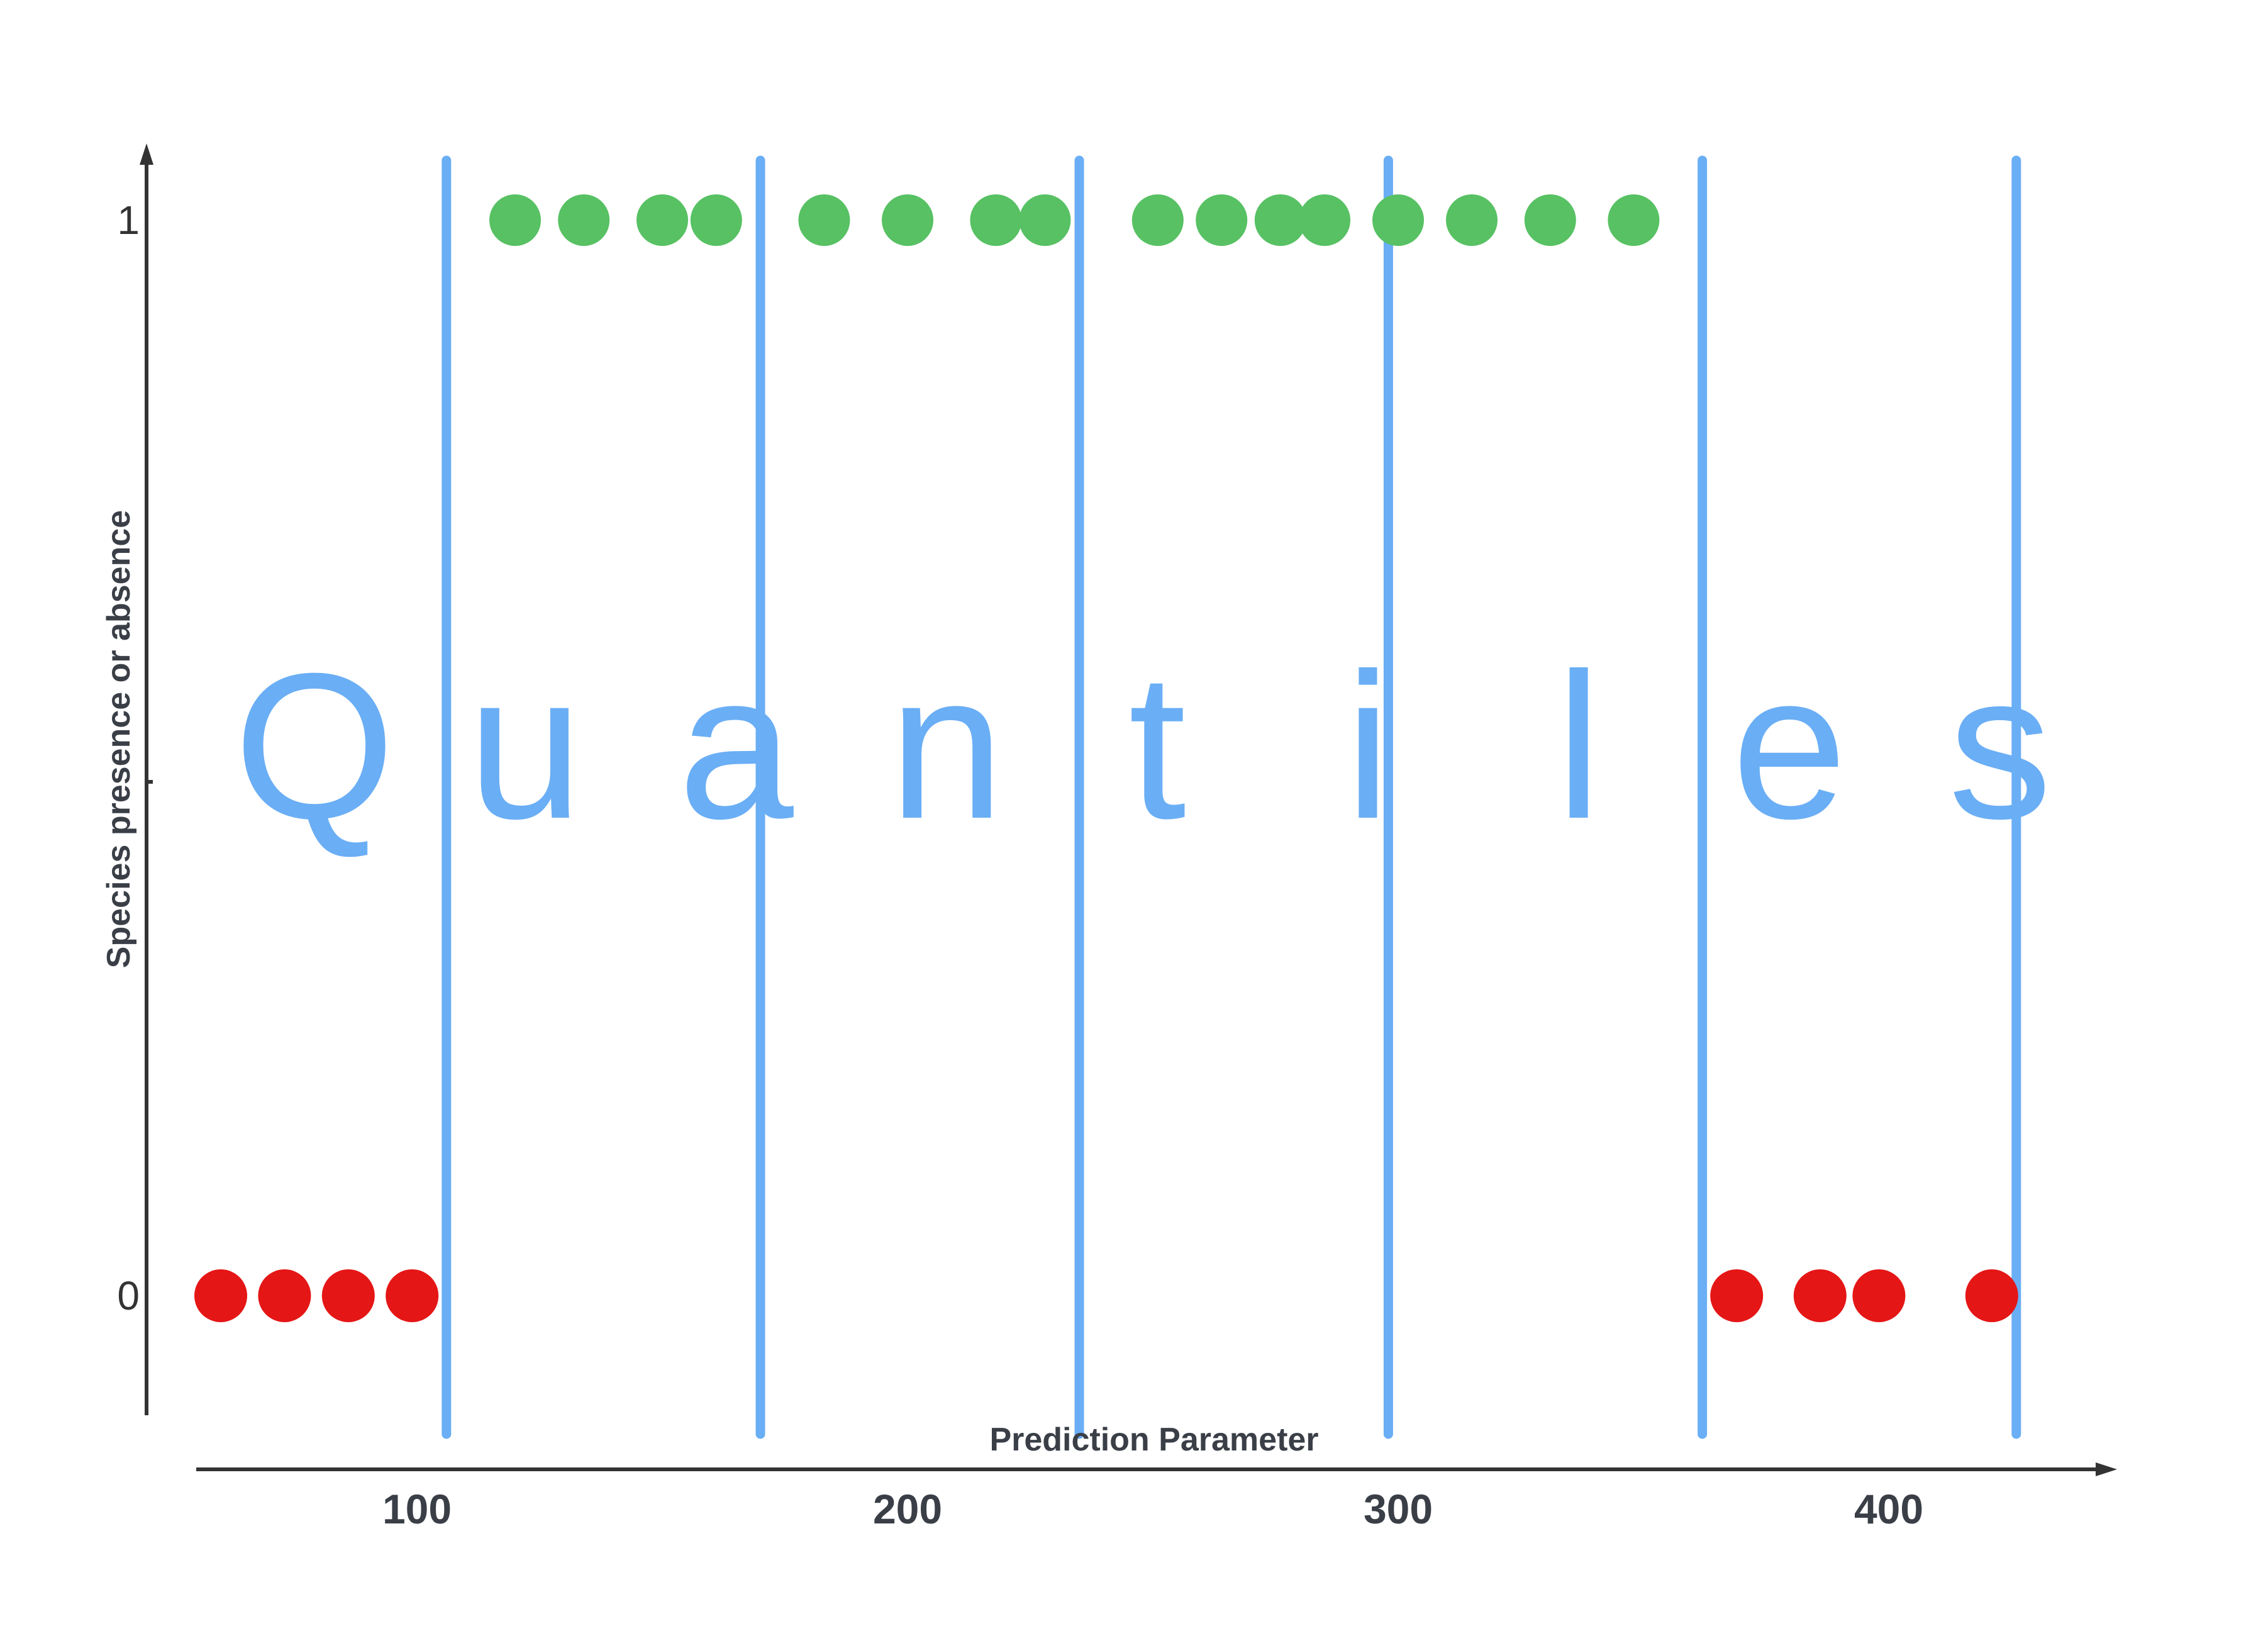 This screenshot has height=1631, width=2268. I want to click on y-tick-labels: 01, so click(128, 758).